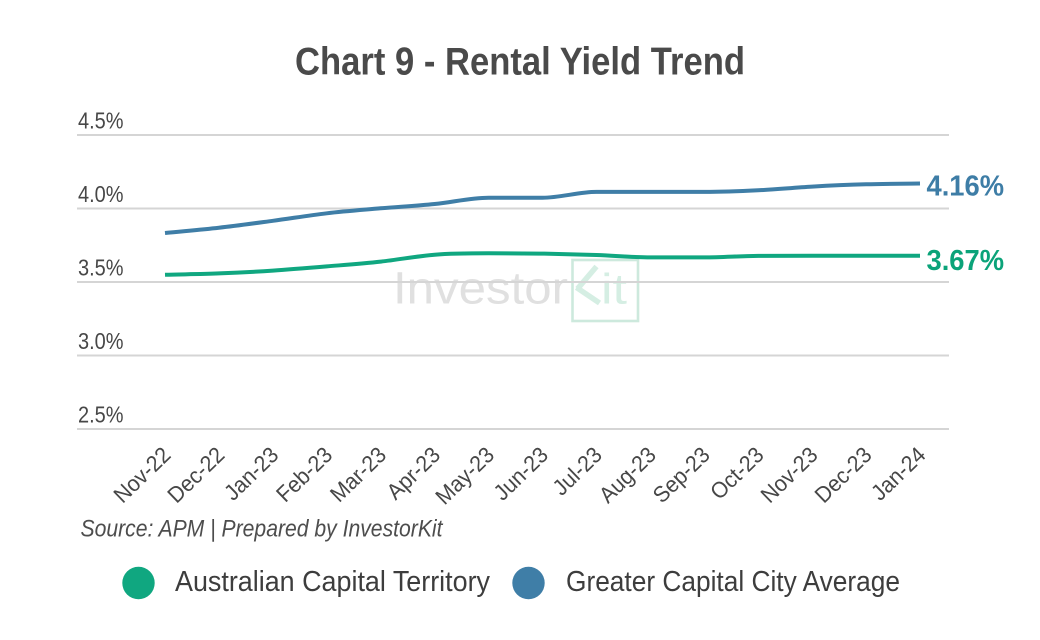 The image size is (1040, 640). Describe the element at coordinates (520, 62) in the screenshot. I see `svg-text: Chart 9 - Rental Yield Trend` at that location.